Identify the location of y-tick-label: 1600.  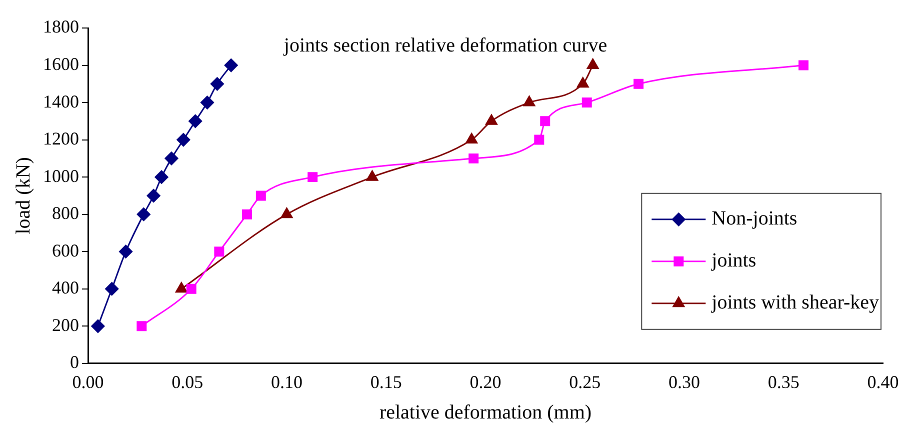
(61, 64).